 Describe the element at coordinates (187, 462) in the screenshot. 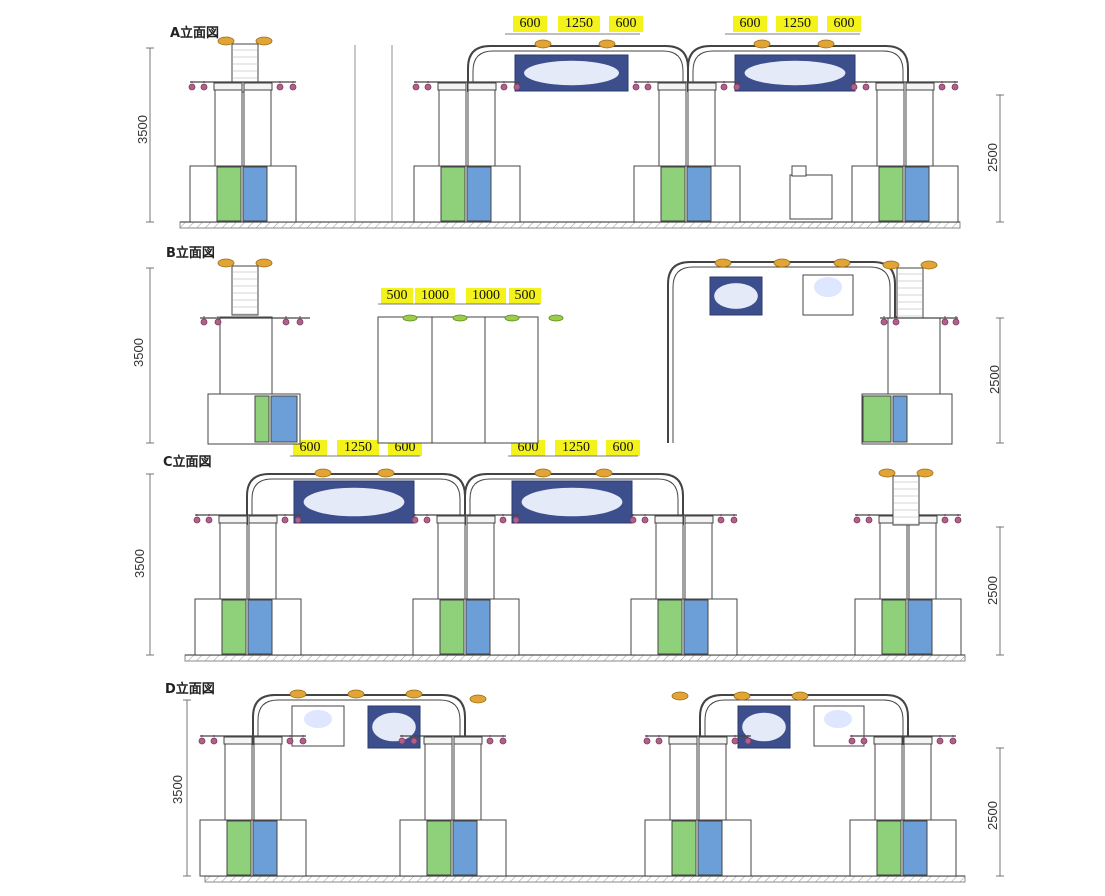

I see `elevation-c-title: C立面図` at that location.